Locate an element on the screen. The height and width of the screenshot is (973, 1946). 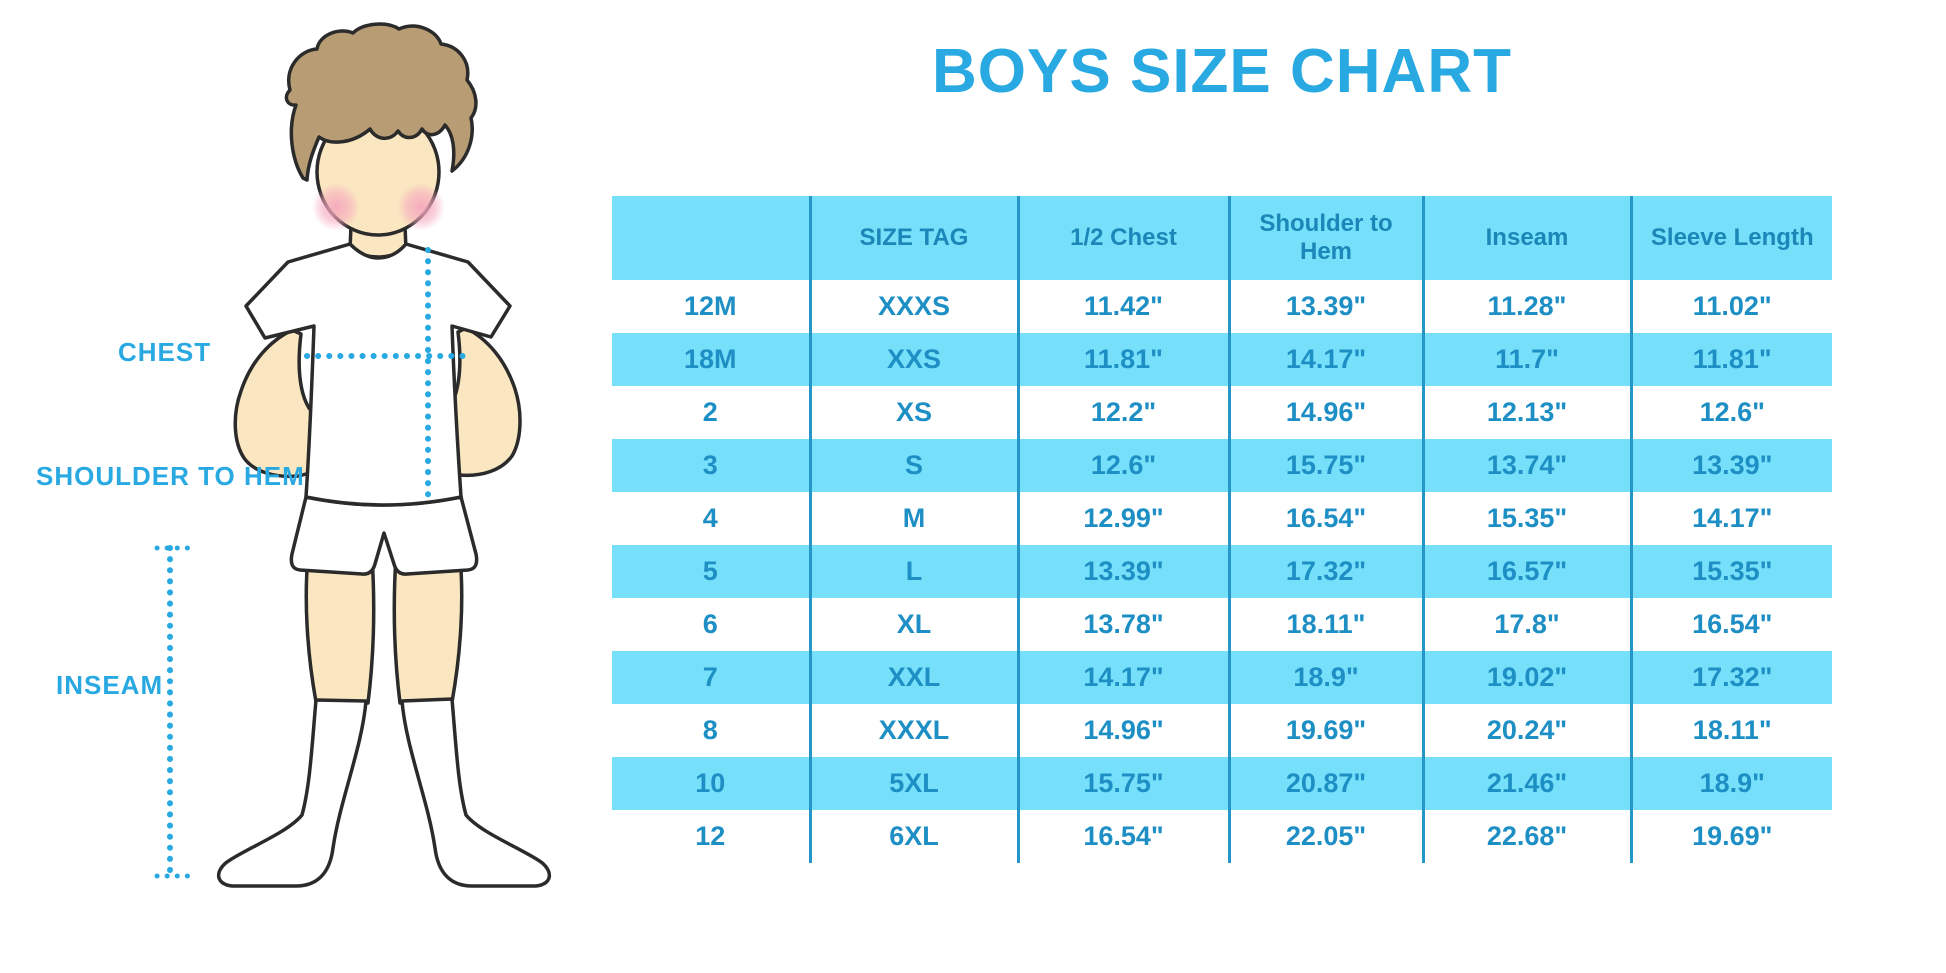
size-row-2: 2 XS 12.2" 14.96" 12.13" 12.6" is located at coordinates (1222, 412).